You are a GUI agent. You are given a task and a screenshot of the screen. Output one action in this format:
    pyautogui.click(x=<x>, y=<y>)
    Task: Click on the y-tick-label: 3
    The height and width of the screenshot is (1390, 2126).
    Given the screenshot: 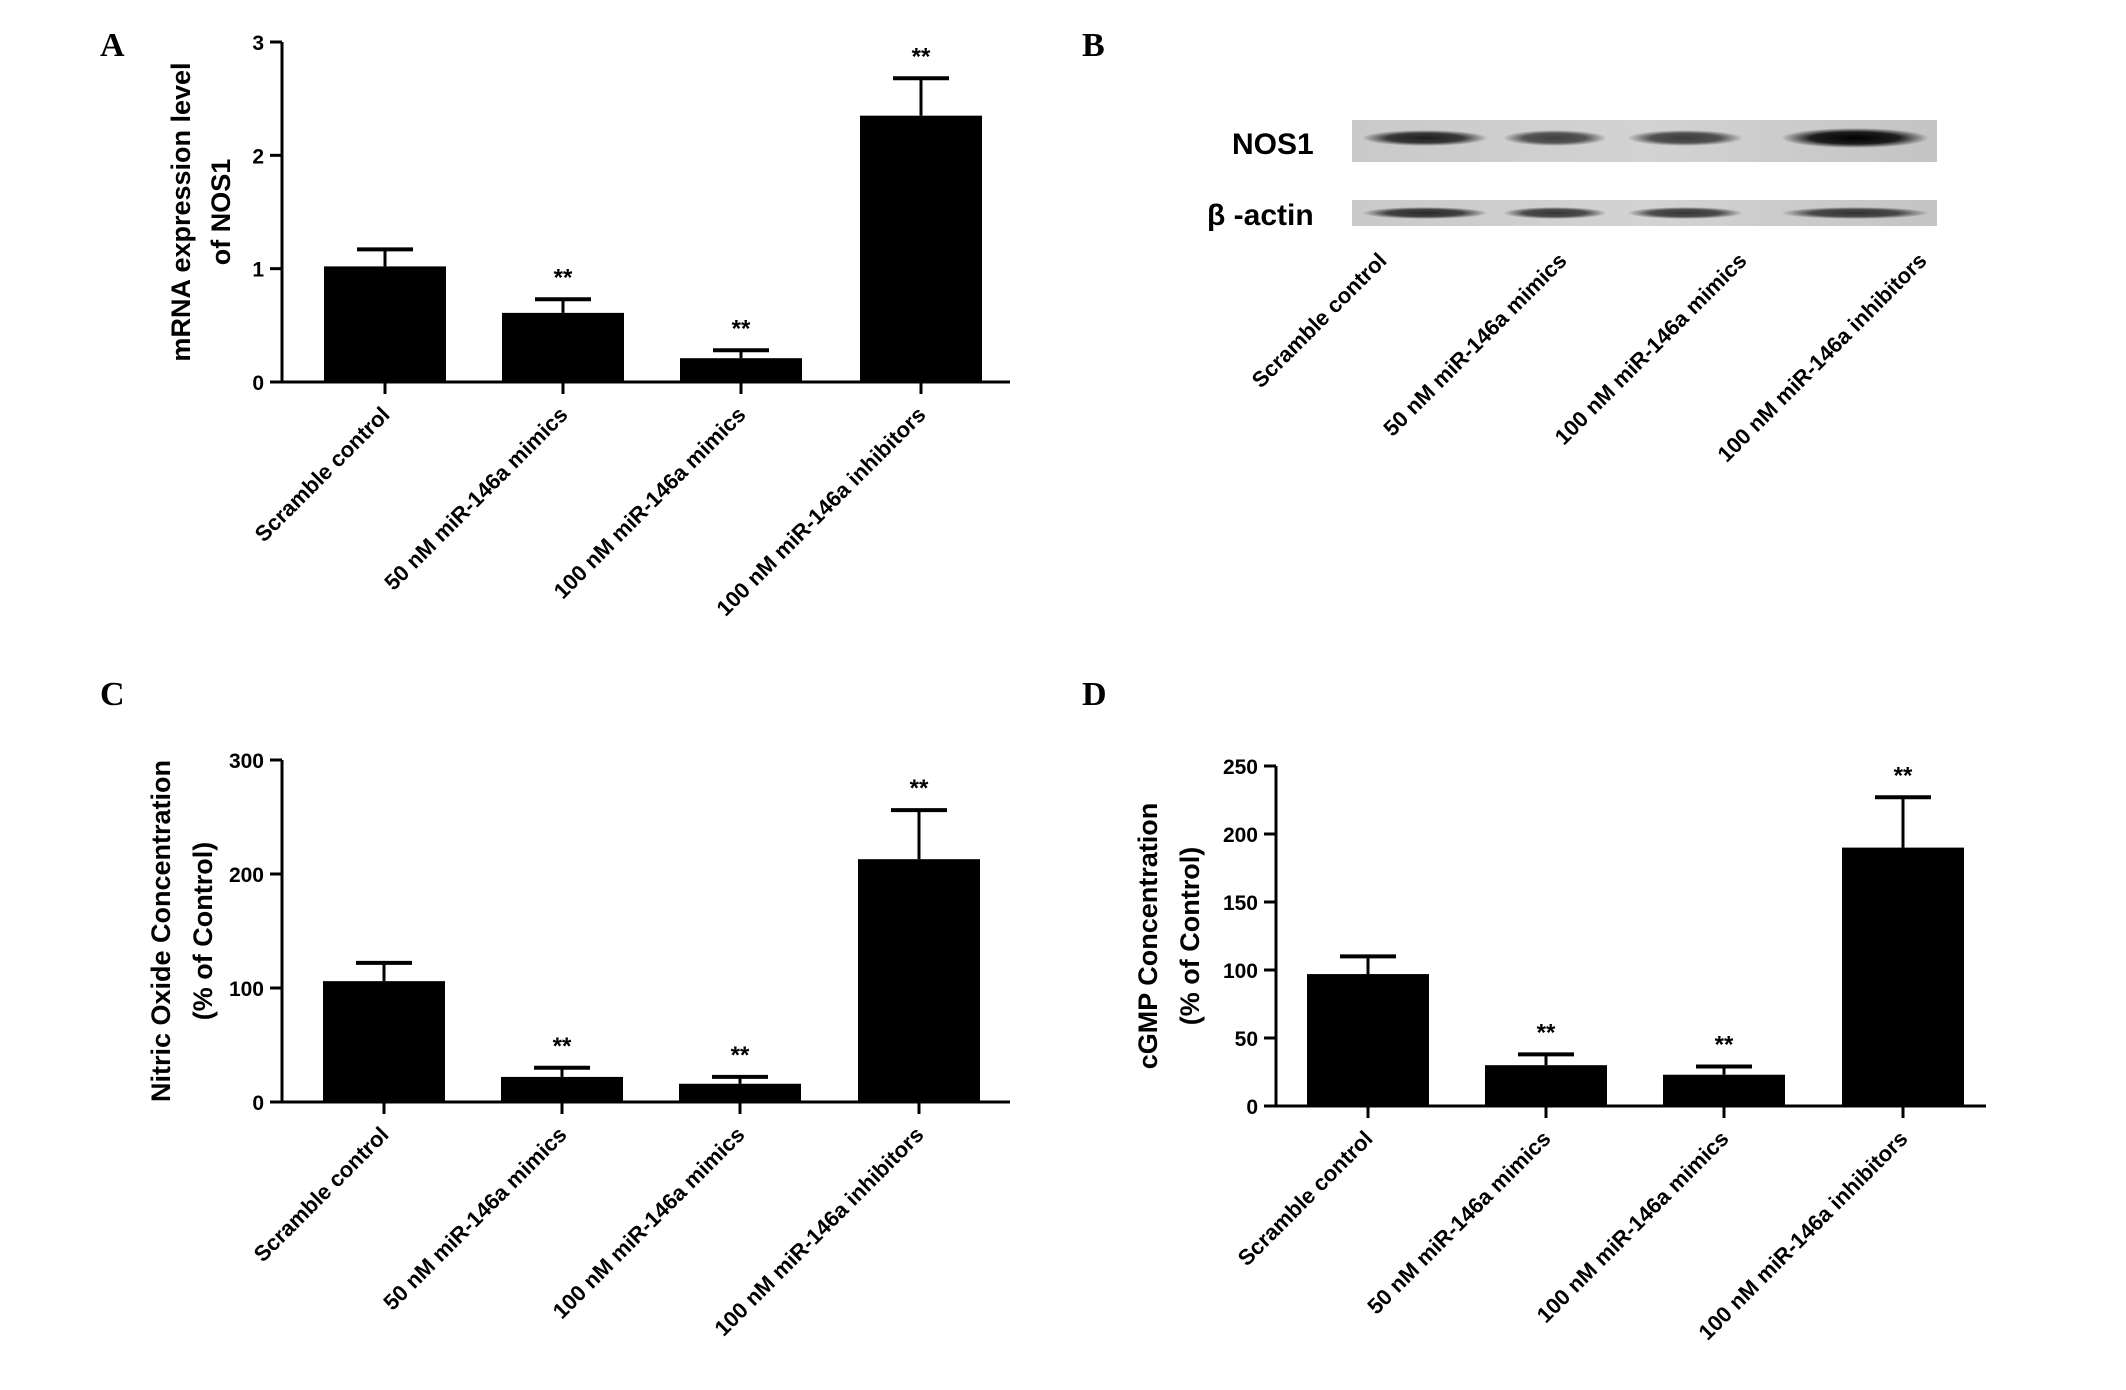 What is the action you would take?
    pyautogui.click(x=258, y=43)
    